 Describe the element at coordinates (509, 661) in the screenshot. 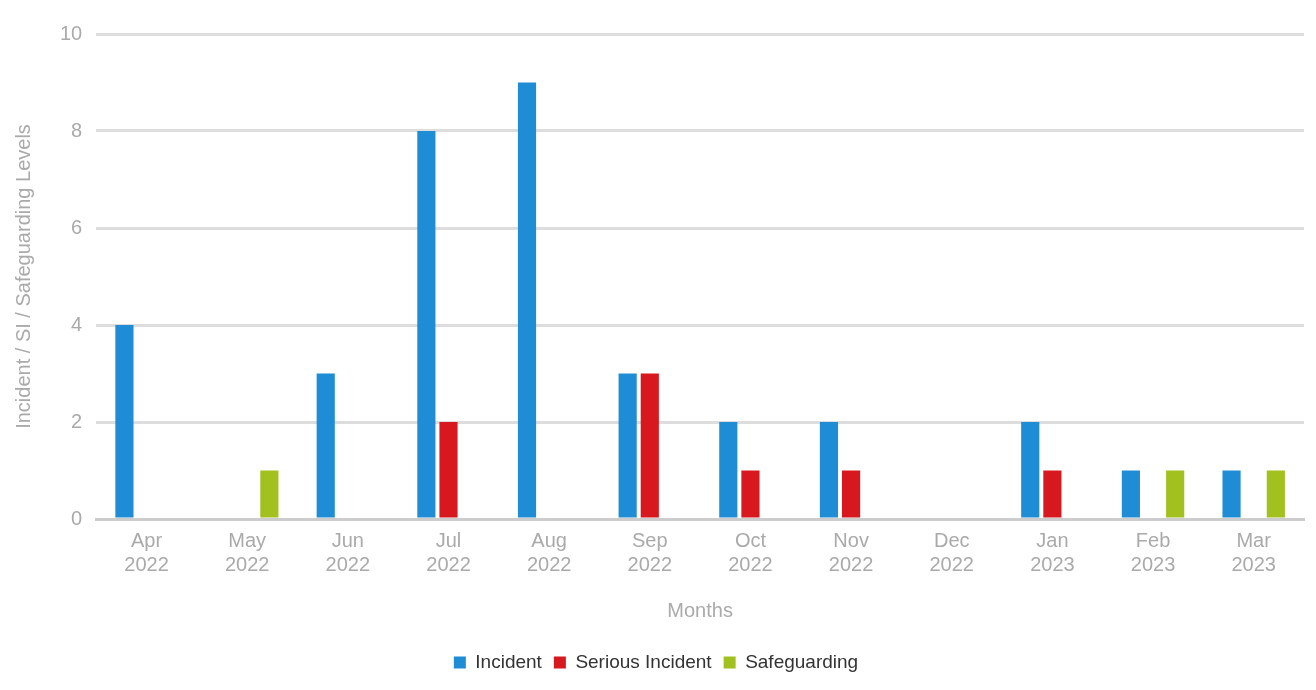

I see `legend-label: Incident` at that location.